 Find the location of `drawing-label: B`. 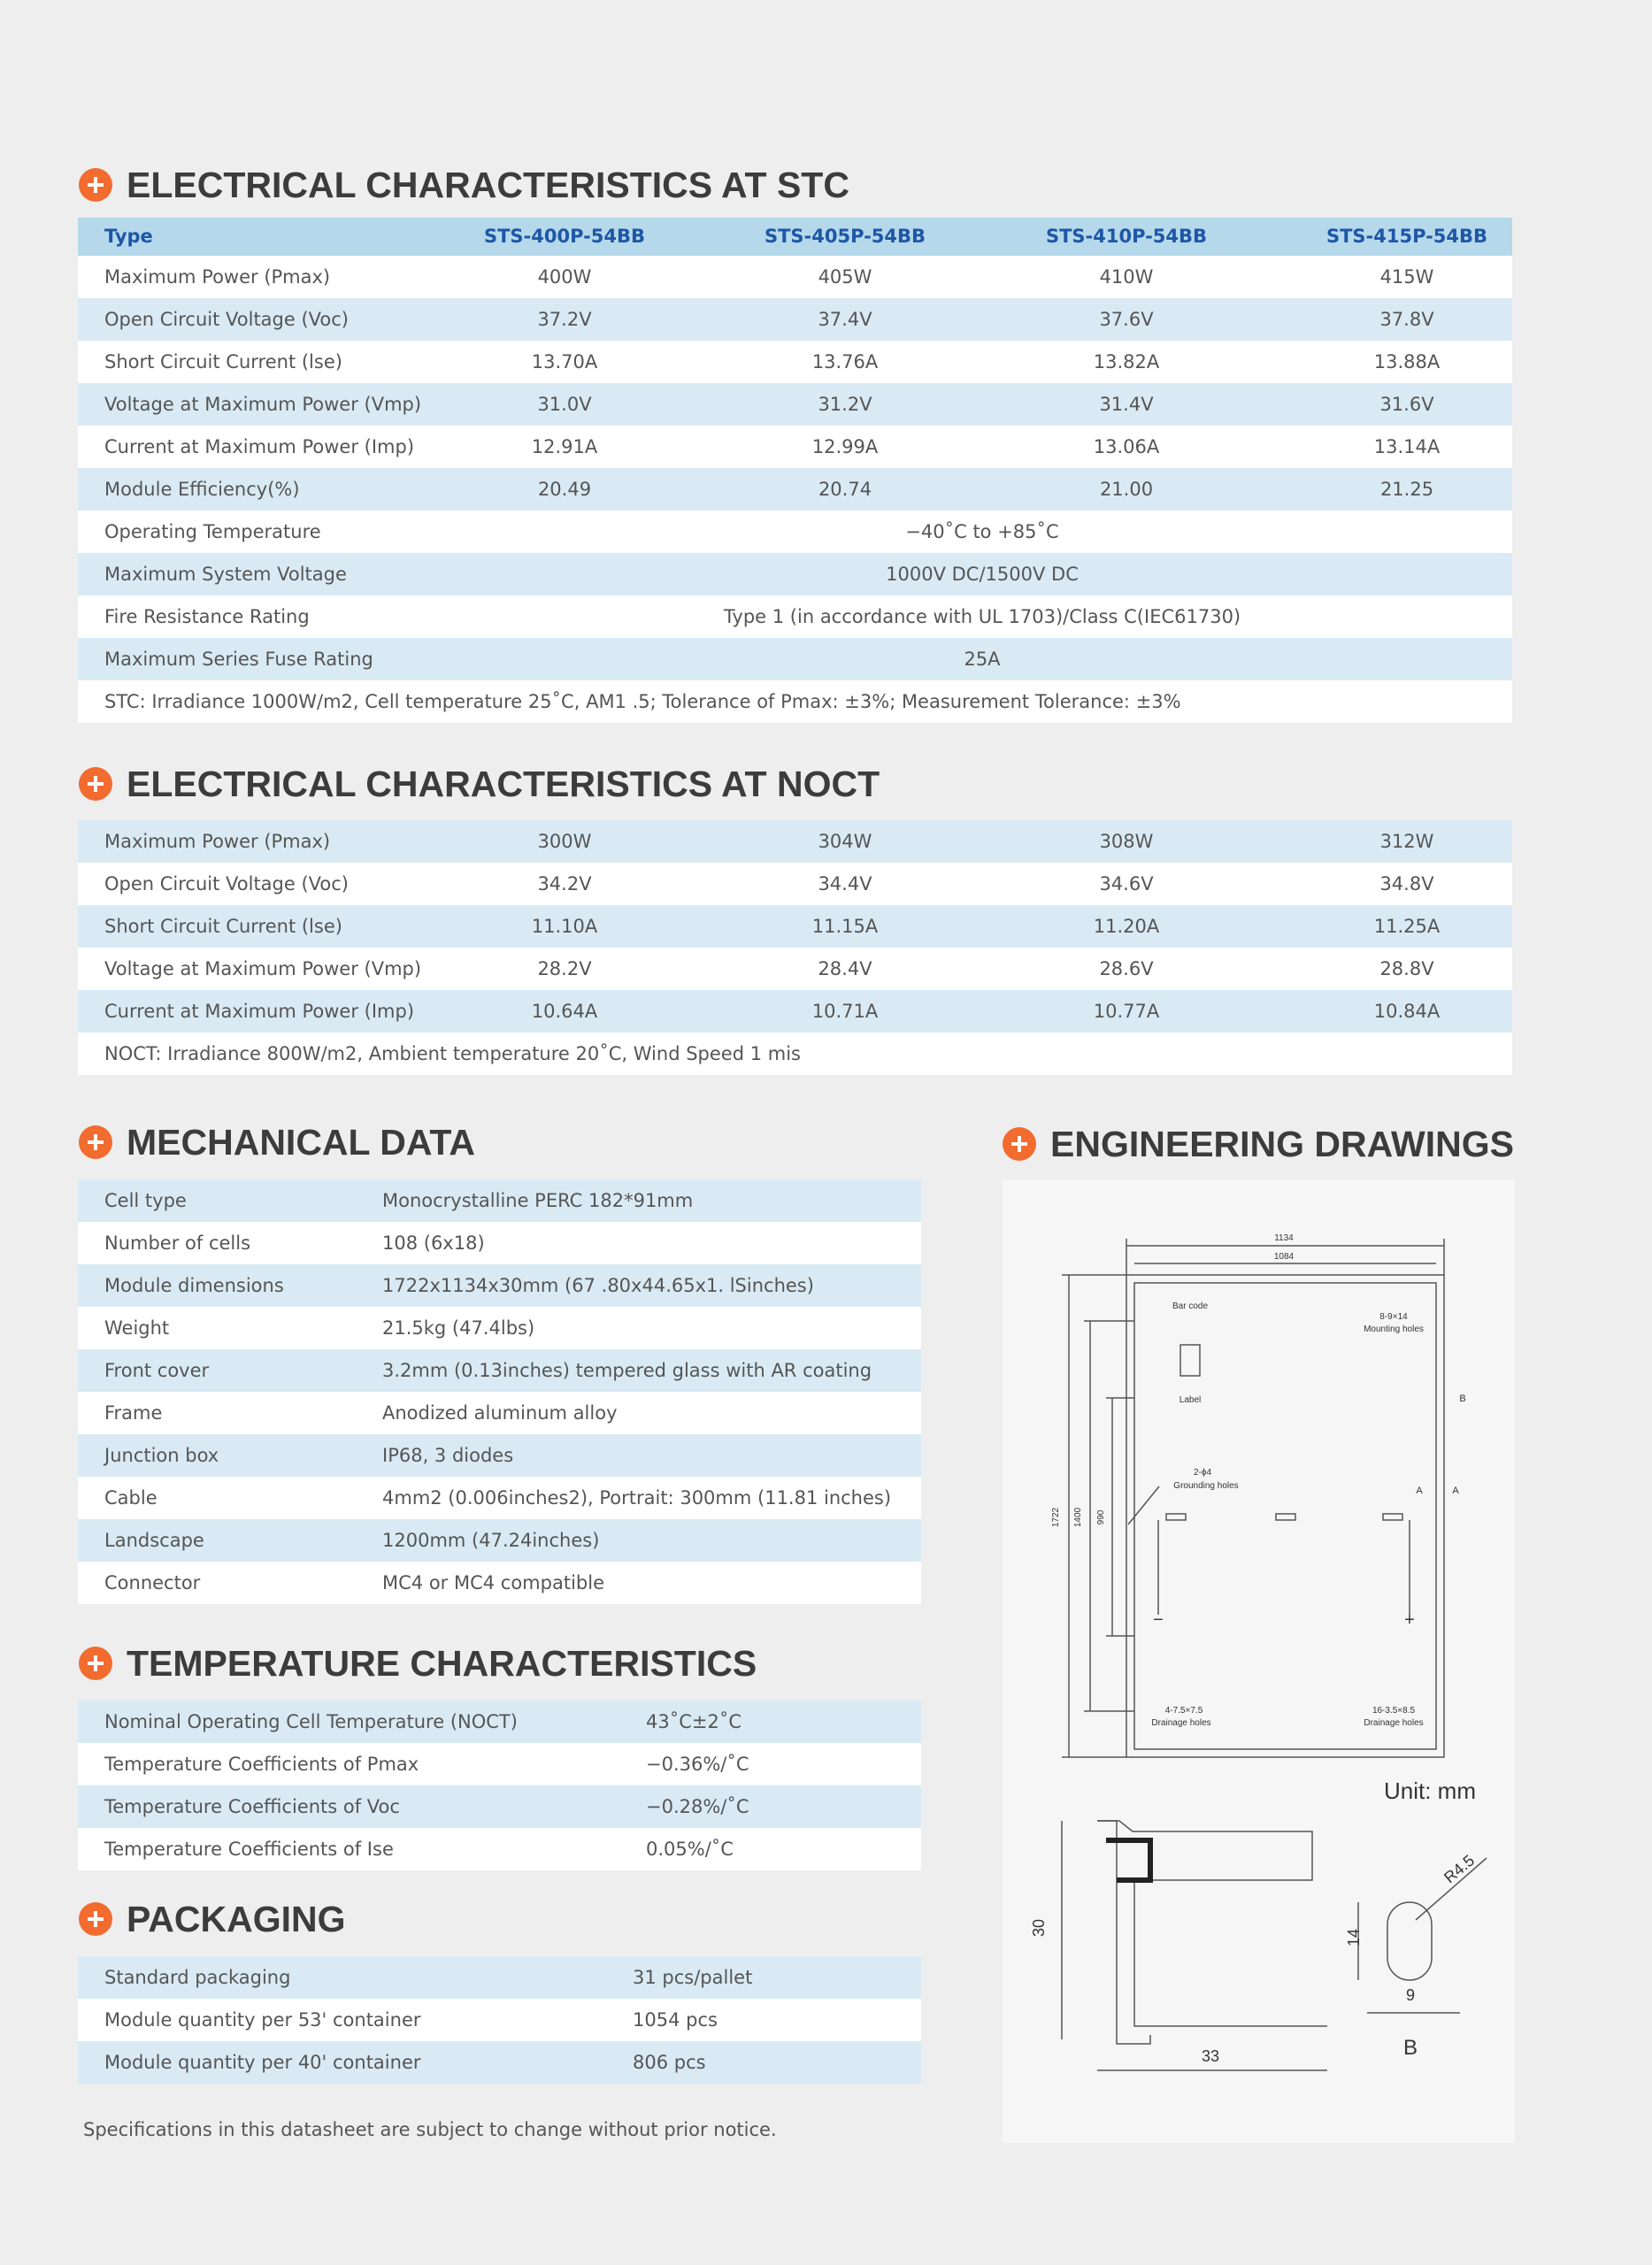

drawing-label: B is located at coordinates (1462, 1399).